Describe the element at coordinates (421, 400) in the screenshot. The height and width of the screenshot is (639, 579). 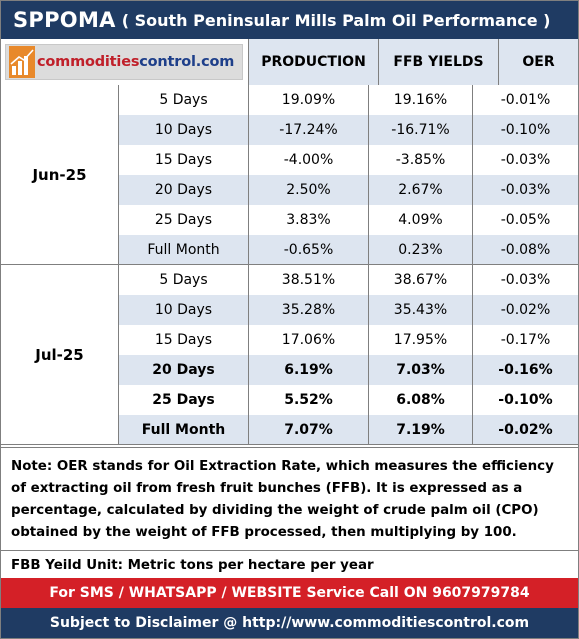
I see `ffb-yield-cell: 6.08%` at that location.